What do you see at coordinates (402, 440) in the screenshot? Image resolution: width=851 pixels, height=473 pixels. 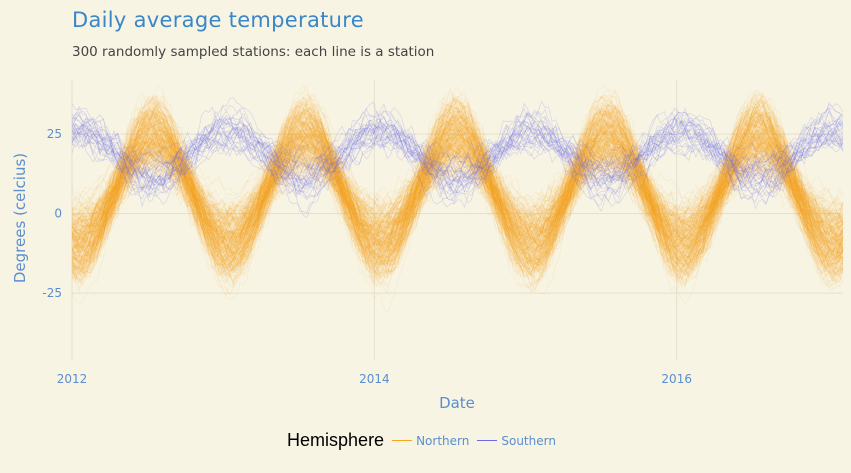 I see `legend-key-northern` at bounding box center [402, 440].